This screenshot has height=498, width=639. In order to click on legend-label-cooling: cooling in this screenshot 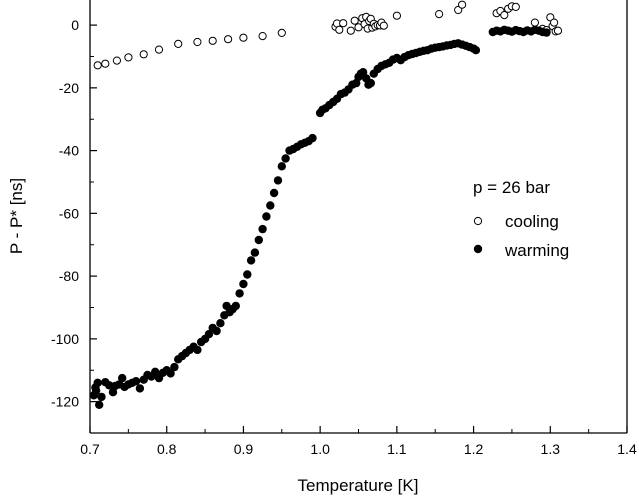, I will do `click(532, 221)`.